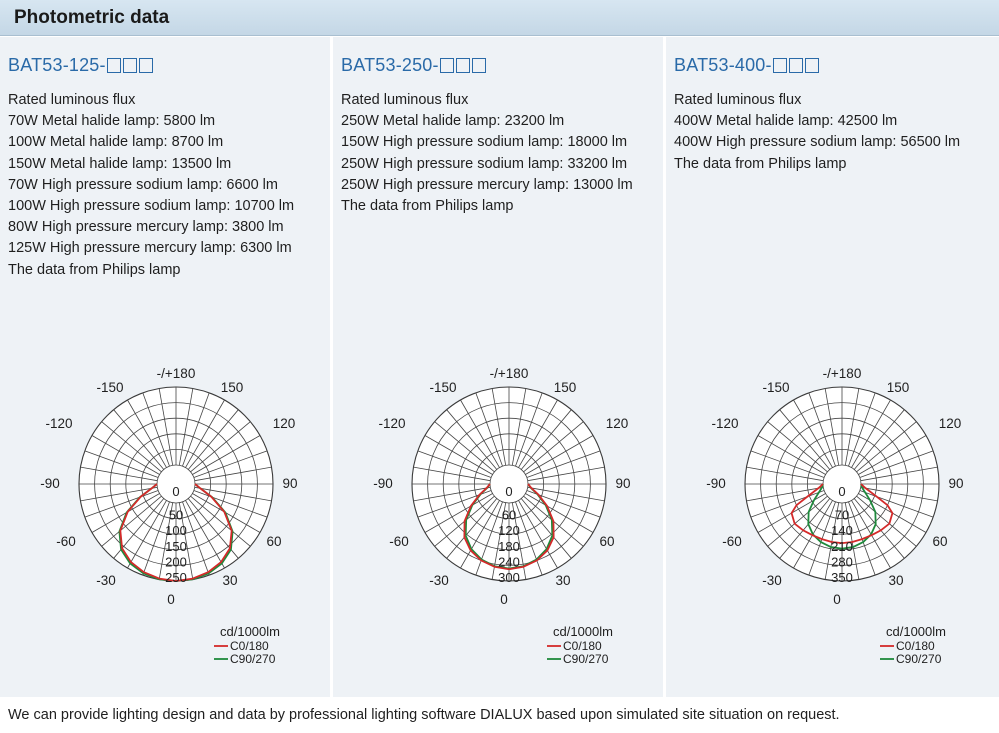  What do you see at coordinates (915, 646) in the screenshot?
I see `legend-c0-180-label: C0/180` at bounding box center [915, 646].